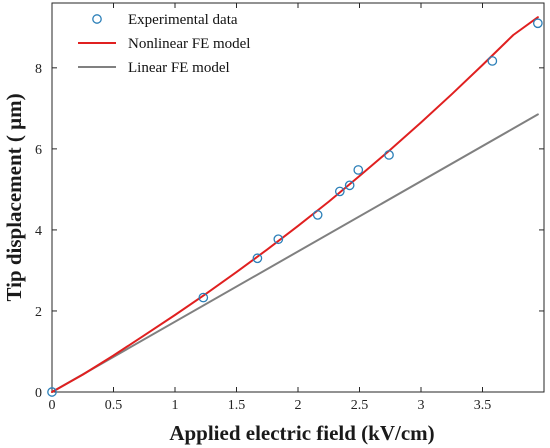  I want to click on x-axis-title: Applied electric field (kV/cm), so click(301, 433).